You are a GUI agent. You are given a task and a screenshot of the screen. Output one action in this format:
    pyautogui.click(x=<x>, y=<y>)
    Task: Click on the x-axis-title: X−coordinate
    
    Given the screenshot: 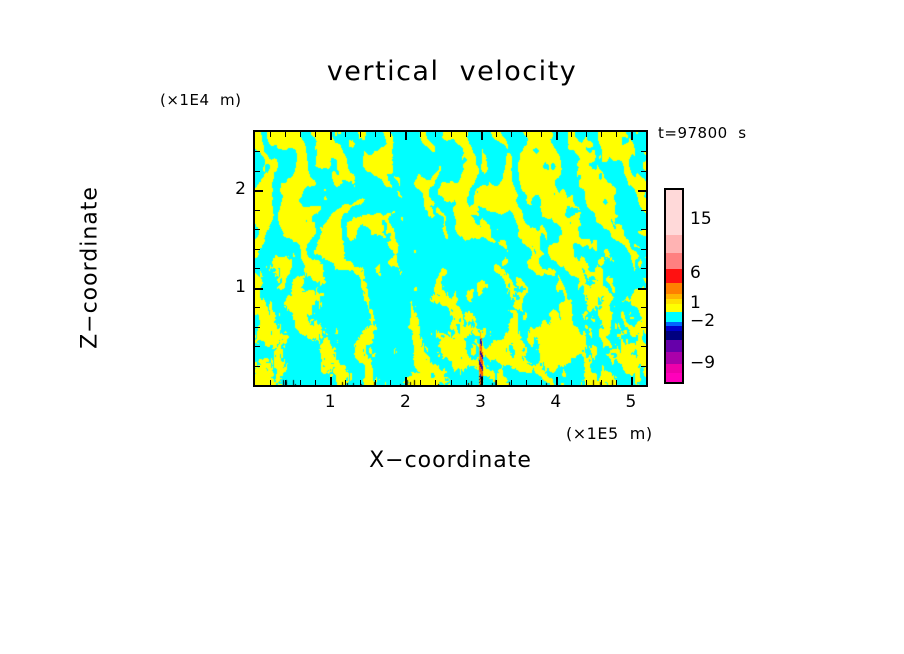 What is the action you would take?
    pyautogui.click(x=450, y=460)
    